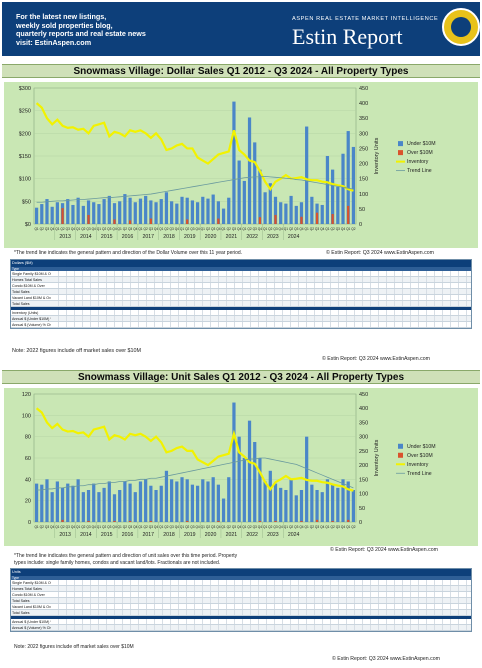  What do you see at coordinates (194, 449) in the screenshot?
I see `inventory-line` at bounding box center [194, 449].